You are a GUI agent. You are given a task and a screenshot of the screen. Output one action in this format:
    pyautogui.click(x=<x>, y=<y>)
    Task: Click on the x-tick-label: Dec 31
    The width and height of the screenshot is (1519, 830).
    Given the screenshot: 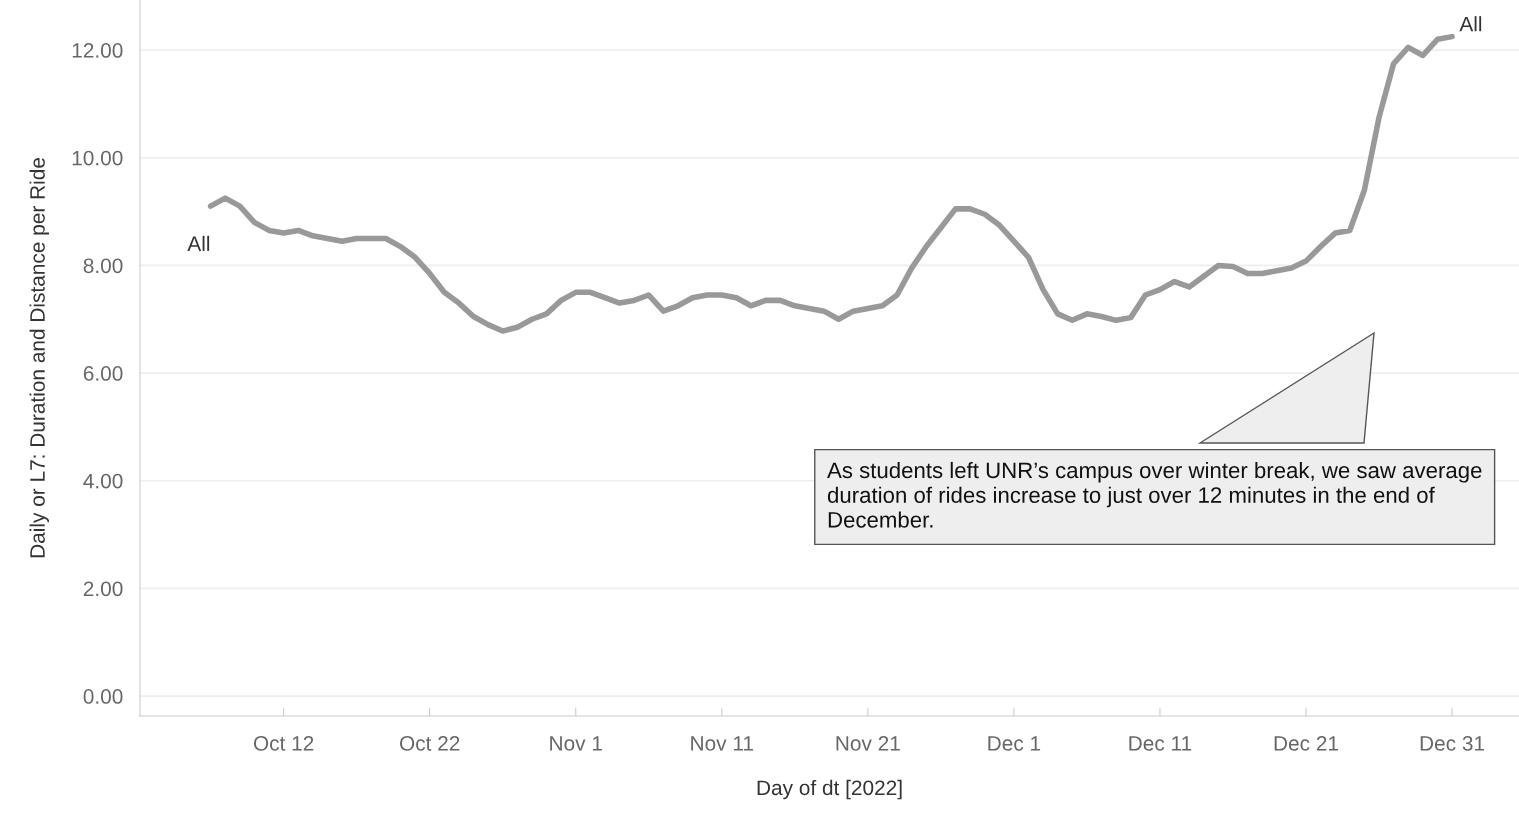 What is the action you would take?
    pyautogui.click(x=1452, y=743)
    